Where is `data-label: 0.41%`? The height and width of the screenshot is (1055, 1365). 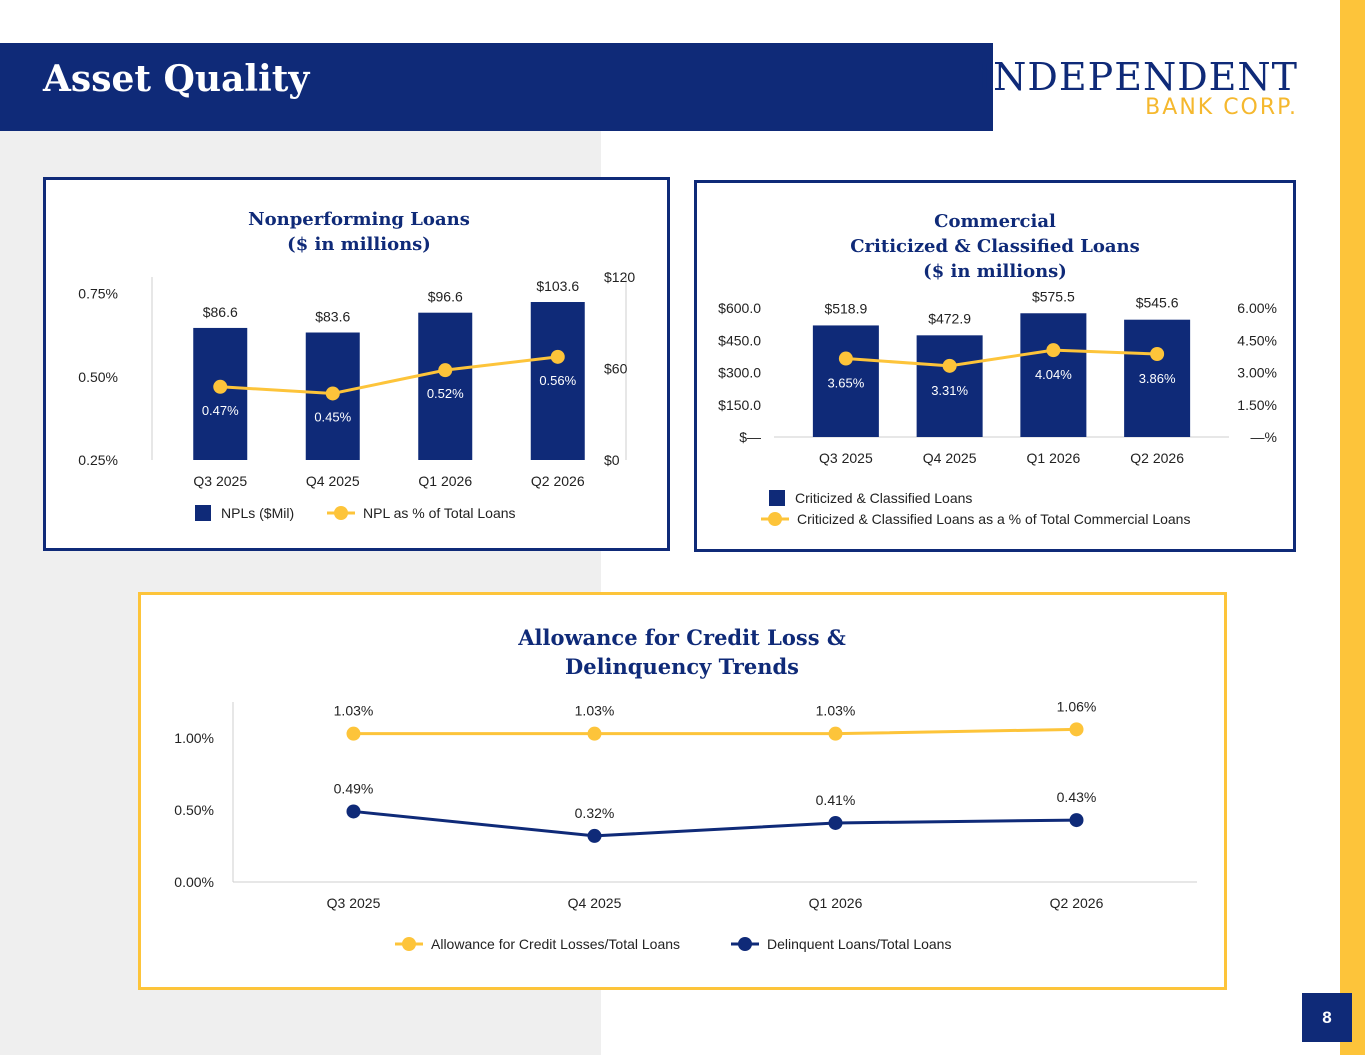
data-label: 0.41% is located at coordinates (836, 800).